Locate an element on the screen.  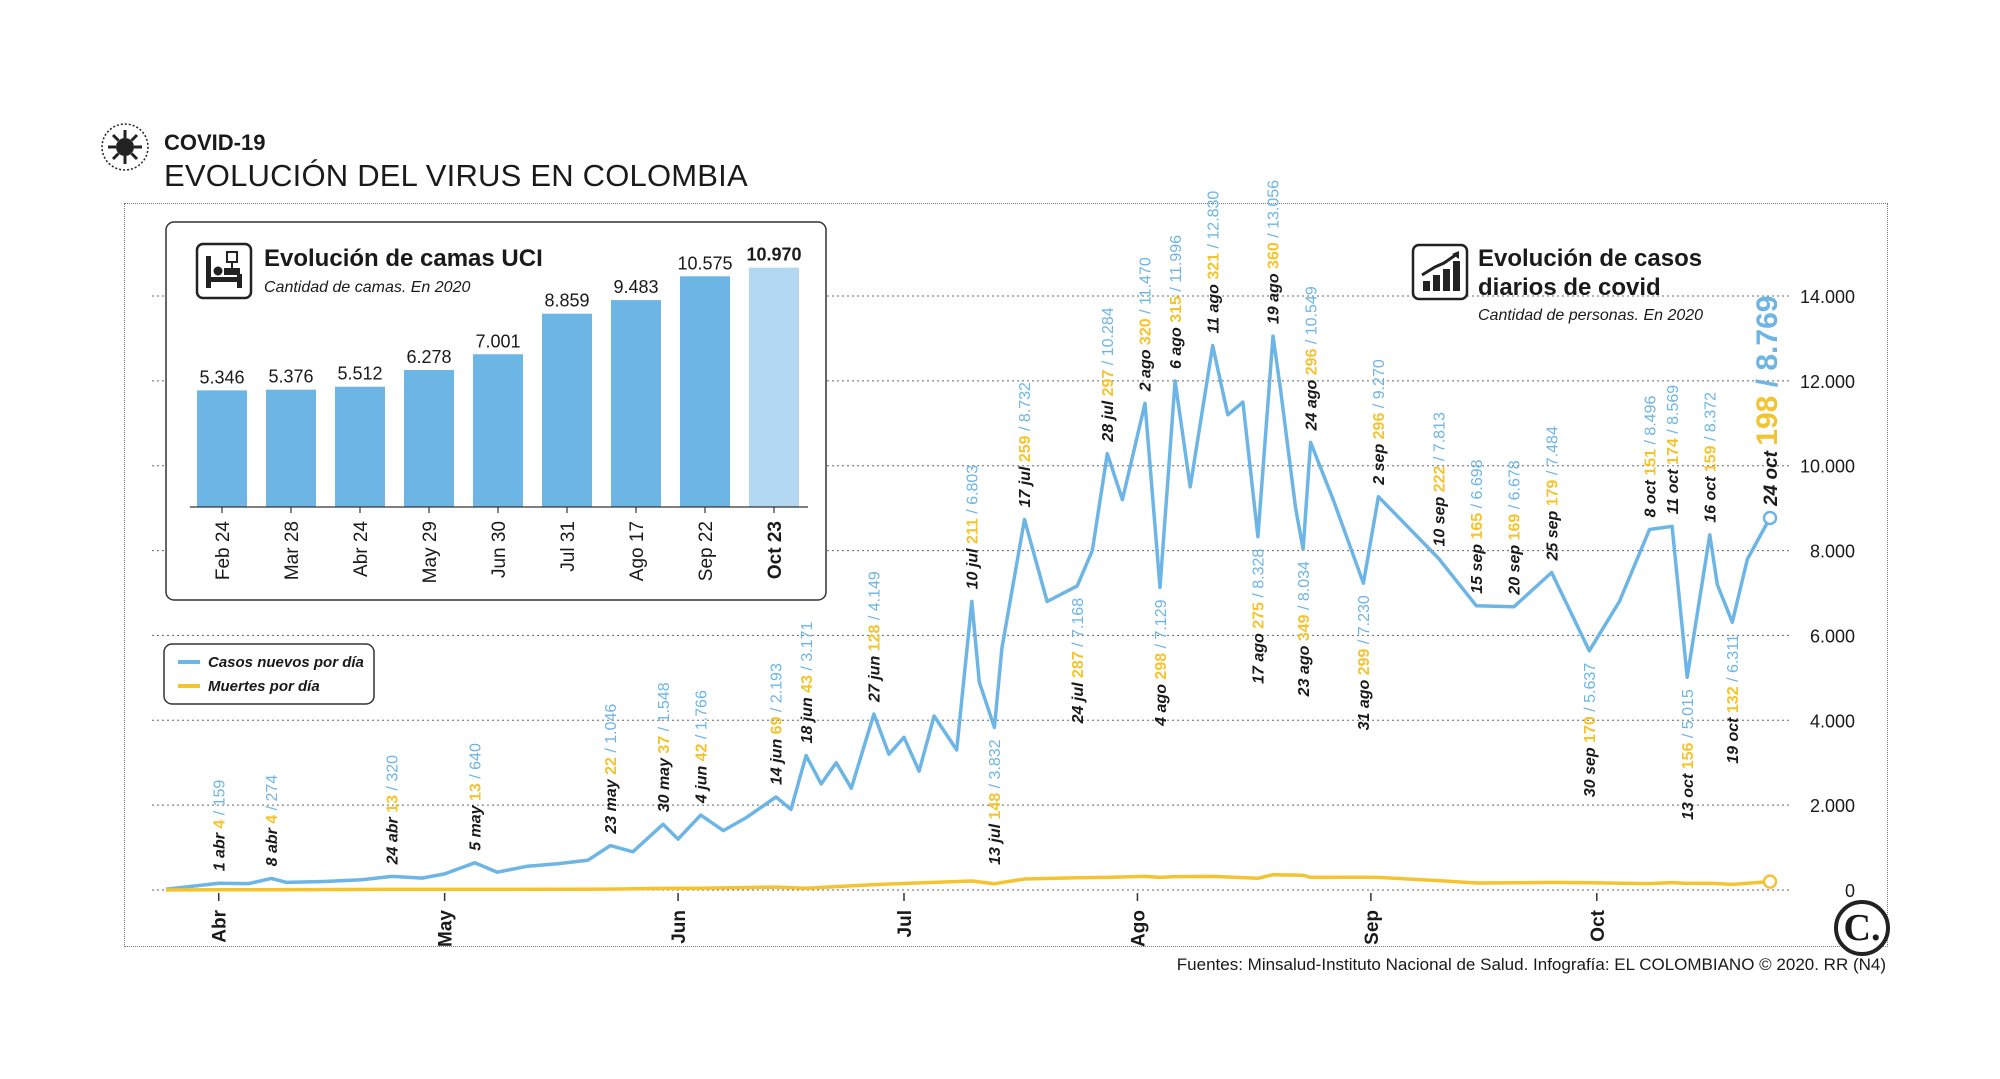
data-annotation: 31 ago 299 / 7.230 is located at coordinates (1364, 662).